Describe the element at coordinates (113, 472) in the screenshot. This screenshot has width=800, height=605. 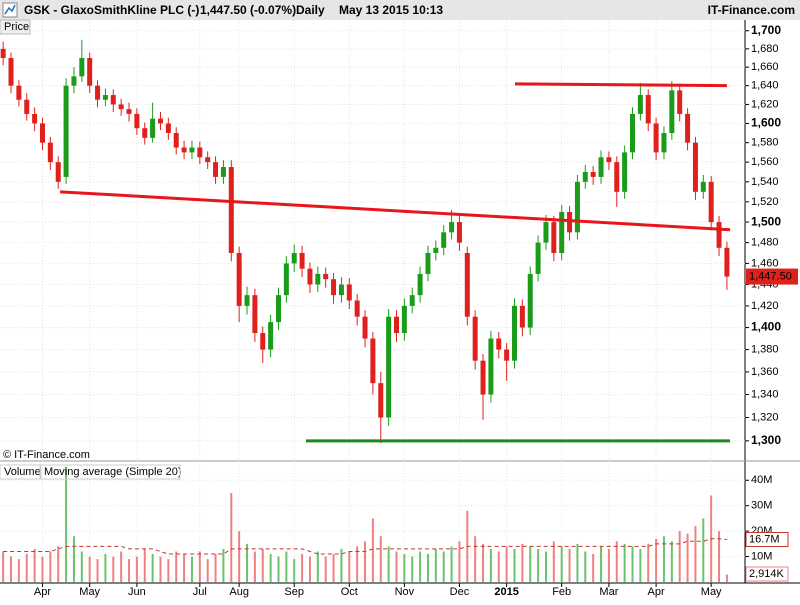
I see `legend-ma: Moving average (Simple 20)` at that location.